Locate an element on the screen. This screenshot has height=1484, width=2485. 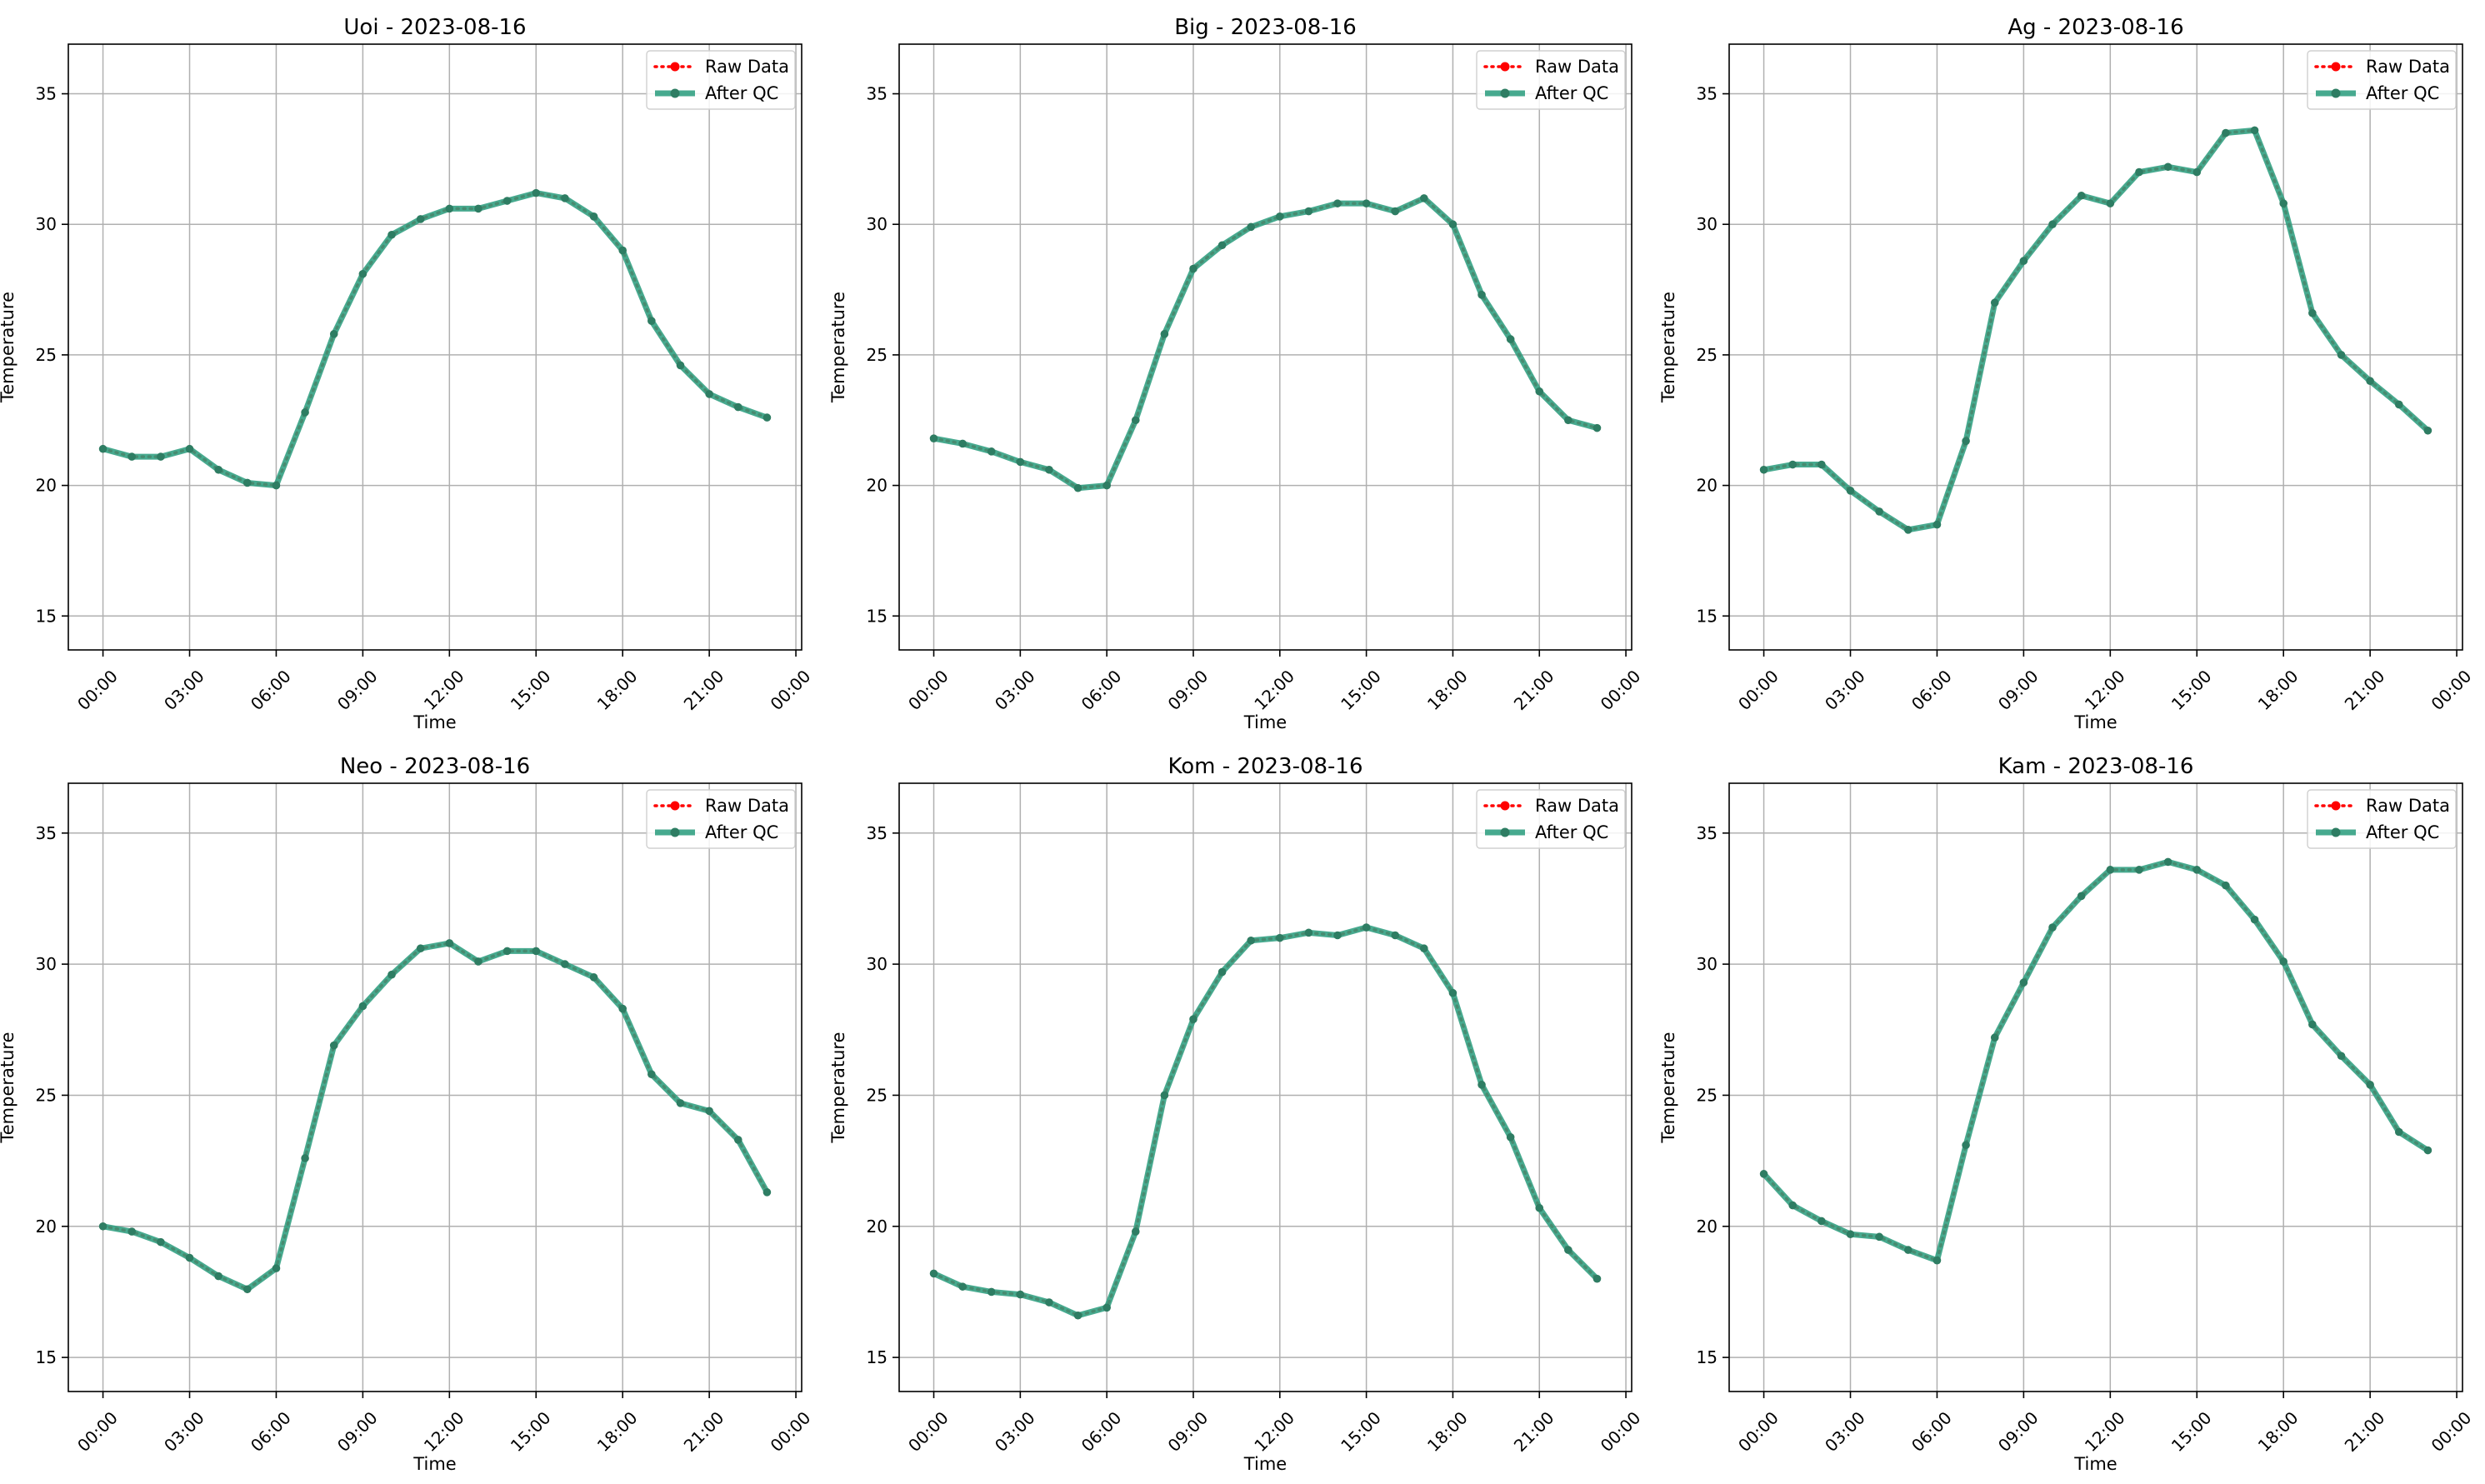
chart-title: Kom - 2023-08-16 is located at coordinates (1265, 766).